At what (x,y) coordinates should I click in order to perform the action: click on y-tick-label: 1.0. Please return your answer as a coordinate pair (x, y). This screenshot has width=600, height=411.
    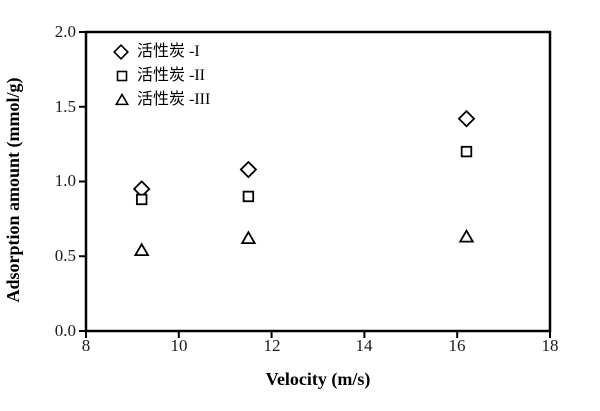
    Looking at the image, I should click on (65, 180).